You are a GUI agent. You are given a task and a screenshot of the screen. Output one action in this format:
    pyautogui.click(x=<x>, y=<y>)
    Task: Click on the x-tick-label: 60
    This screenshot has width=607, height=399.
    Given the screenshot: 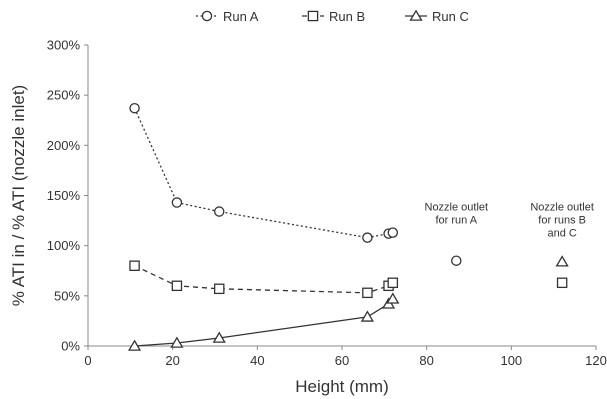 What is the action you would take?
    pyautogui.click(x=342, y=360)
    